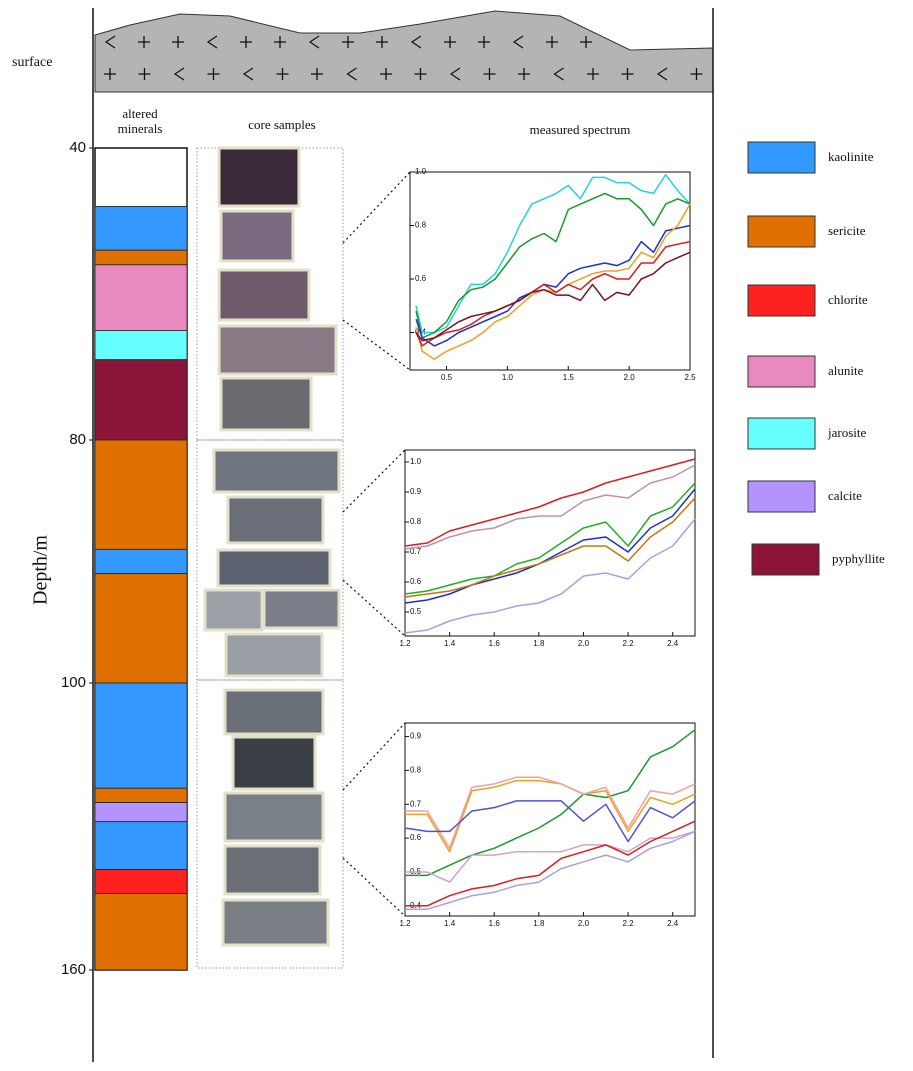  I want to click on spectrum-chart: 1.2 1.4 1.6 1.8 2.0 2.2 2.4 0.5 0.6 0.7 0.8 0.9 1.0, so click(547, 548).